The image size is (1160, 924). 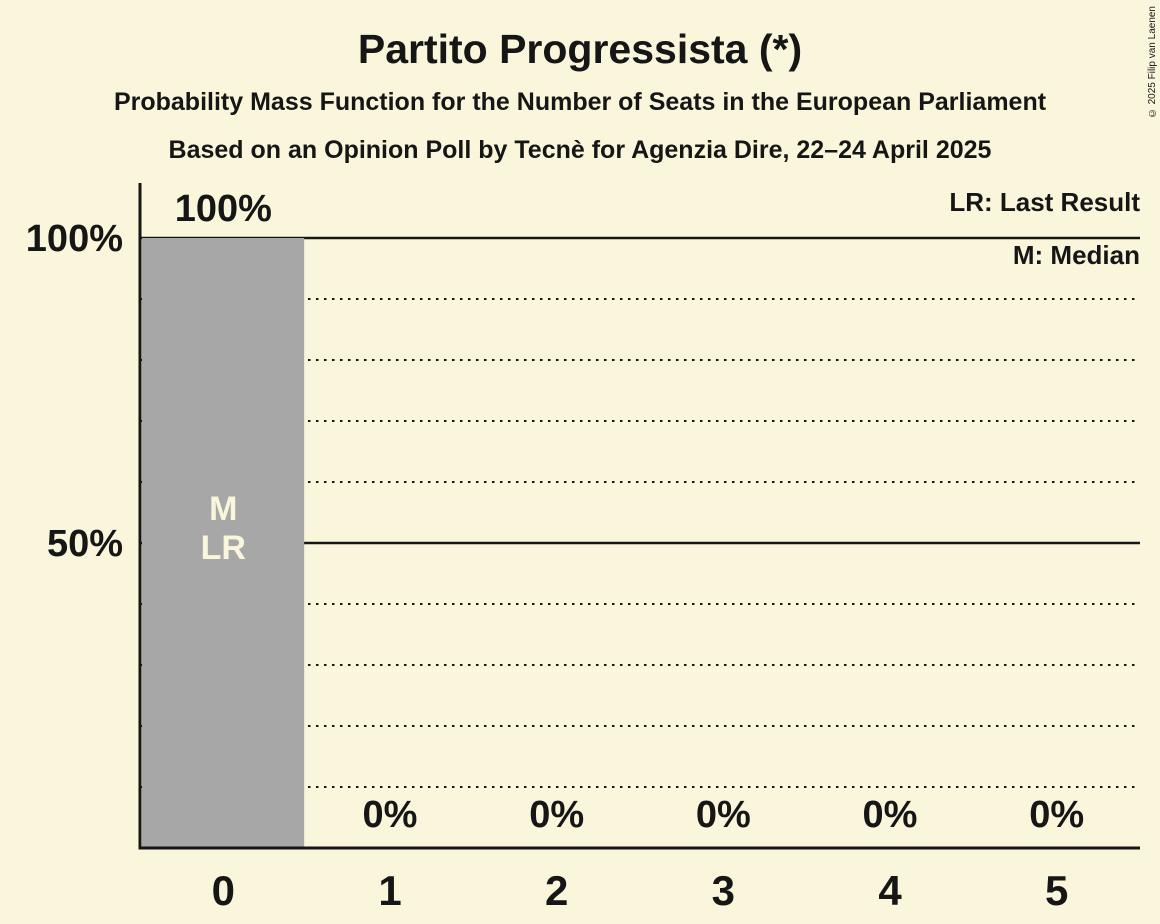 What do you see at coordinates (1076, 255) in the screenshot?
I see `legend-median-label: M: Median` at bounding box center [1076, 255].